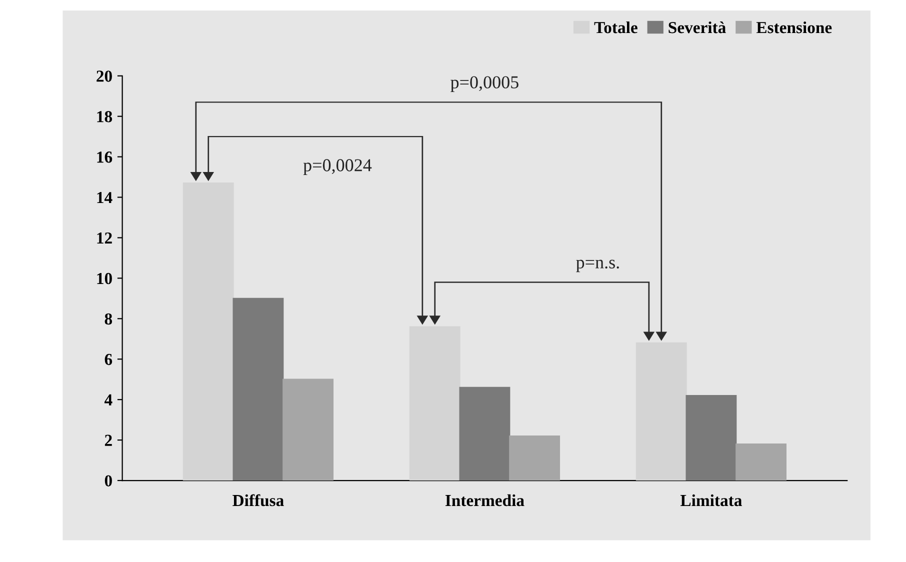 The height and width of the screenshot is (562, 906). Describe the element at coordinates (104, 116) in the screenshot. I see `y-tick-label: 18` at that location.